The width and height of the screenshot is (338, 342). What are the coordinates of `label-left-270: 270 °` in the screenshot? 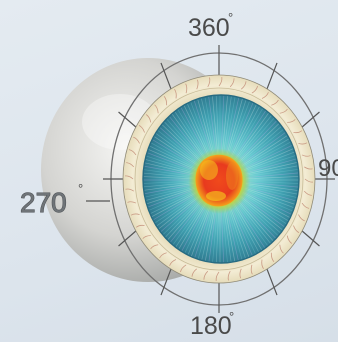 It's located at (65, 200).